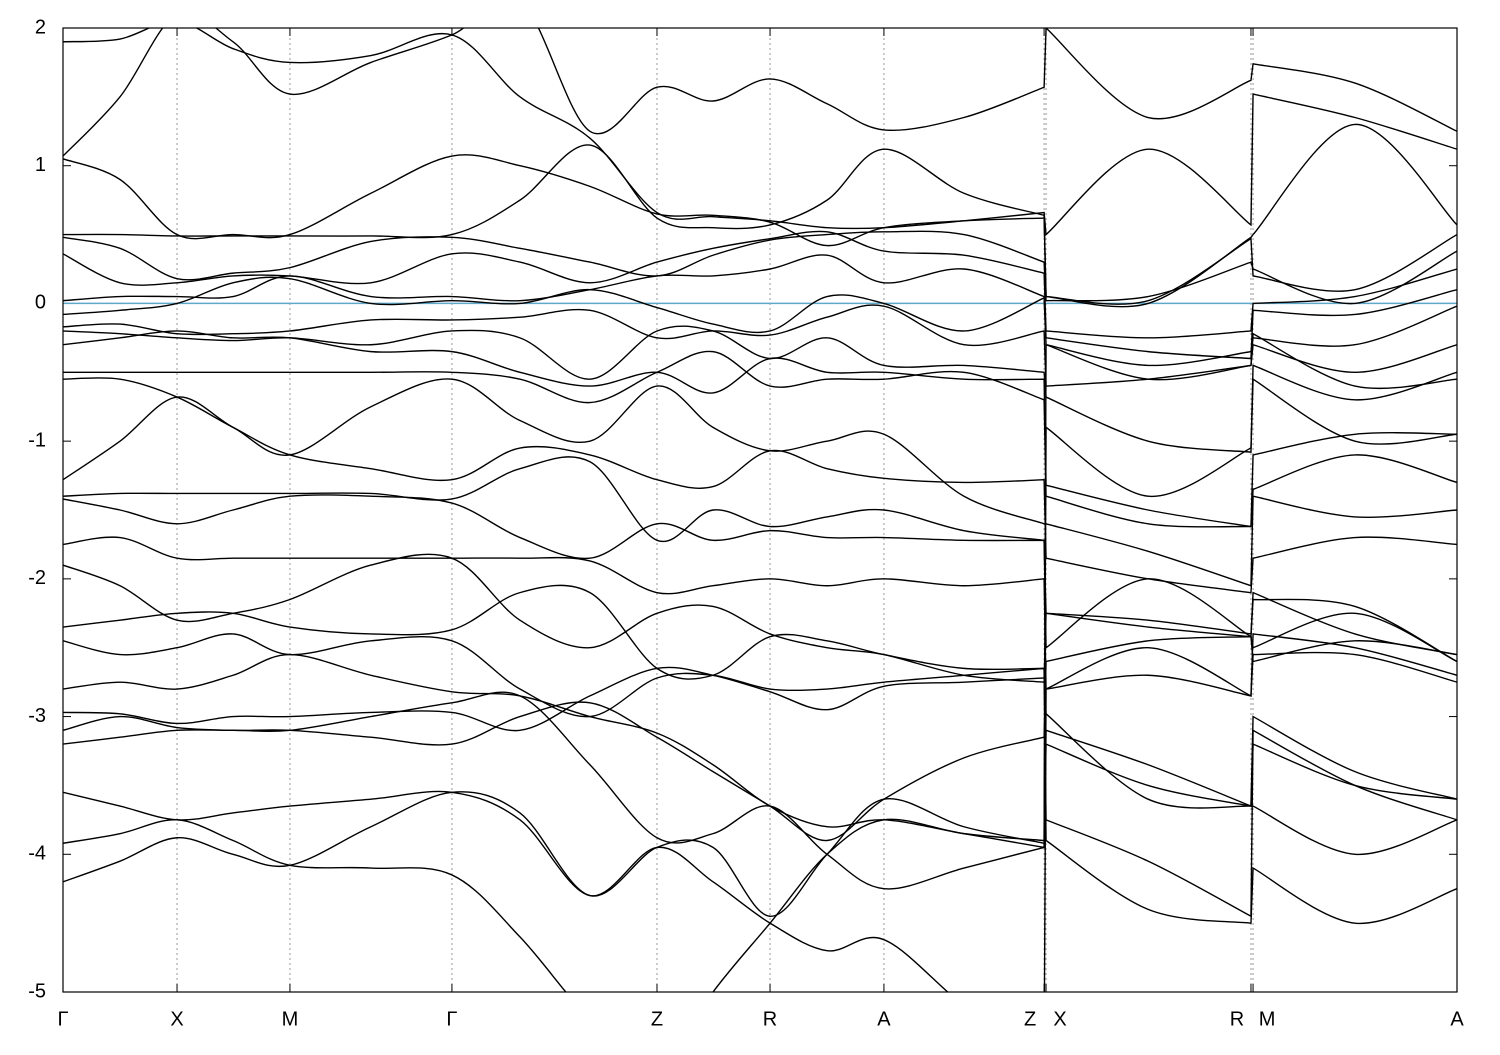 The height and width of the screenshot is (1055, 1500). Describe the element at coordinates (37, 991) in the screenshot. I see `y-tick-label: -5` at that location.